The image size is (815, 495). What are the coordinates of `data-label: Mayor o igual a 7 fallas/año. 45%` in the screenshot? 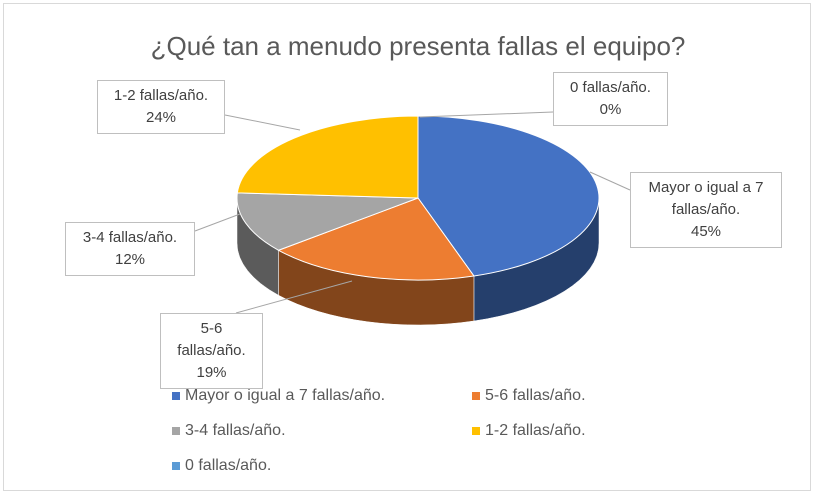 It's located at (706, 210).